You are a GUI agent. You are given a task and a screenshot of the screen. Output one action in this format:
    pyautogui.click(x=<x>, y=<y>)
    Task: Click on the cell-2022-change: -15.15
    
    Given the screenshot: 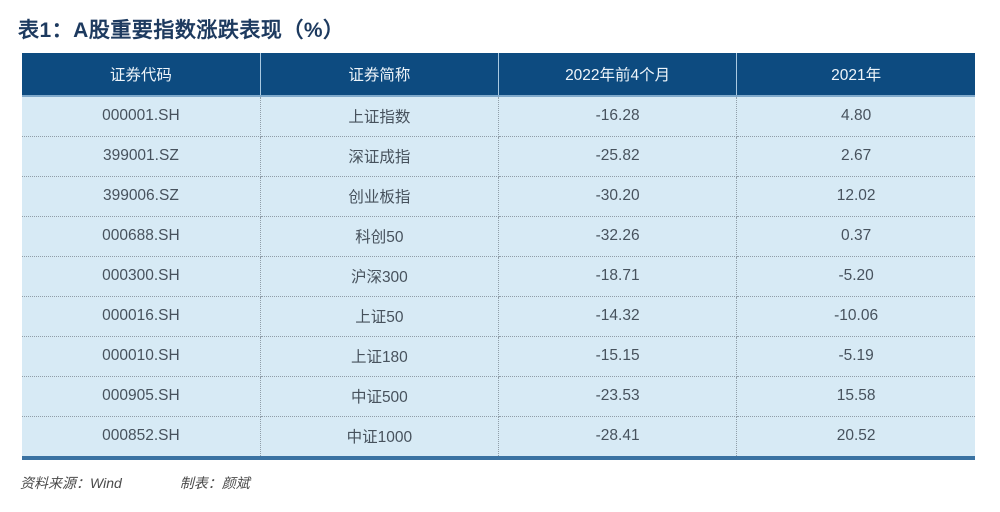 What is the action you would take?
    pyautogui.click(x=618, y=356)
    